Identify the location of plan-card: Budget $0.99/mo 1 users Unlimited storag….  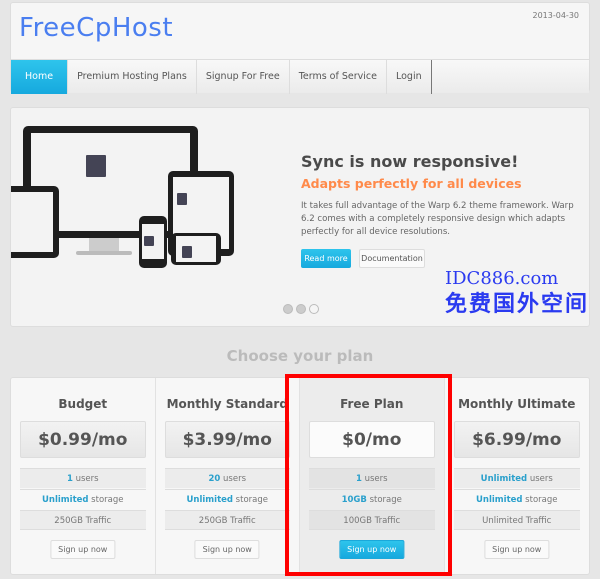
(83, 476).